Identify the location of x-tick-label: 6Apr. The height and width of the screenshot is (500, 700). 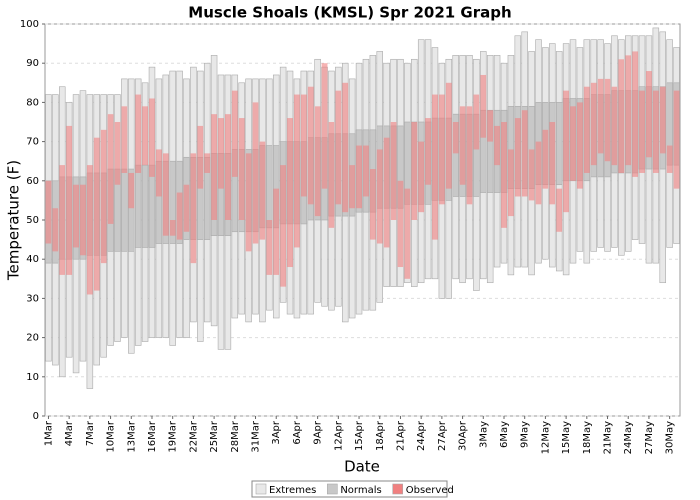
(297, 432).